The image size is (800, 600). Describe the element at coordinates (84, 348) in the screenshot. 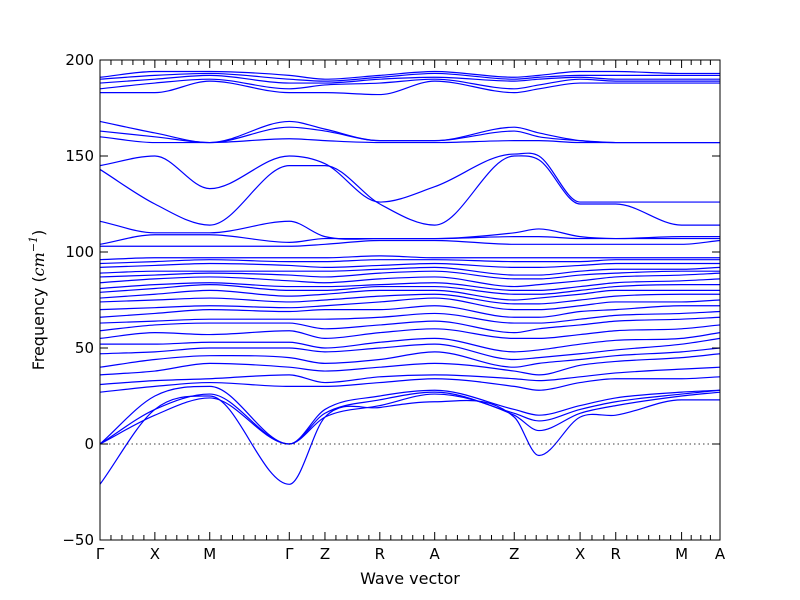

I see `y-tick-label: 50` at that location.